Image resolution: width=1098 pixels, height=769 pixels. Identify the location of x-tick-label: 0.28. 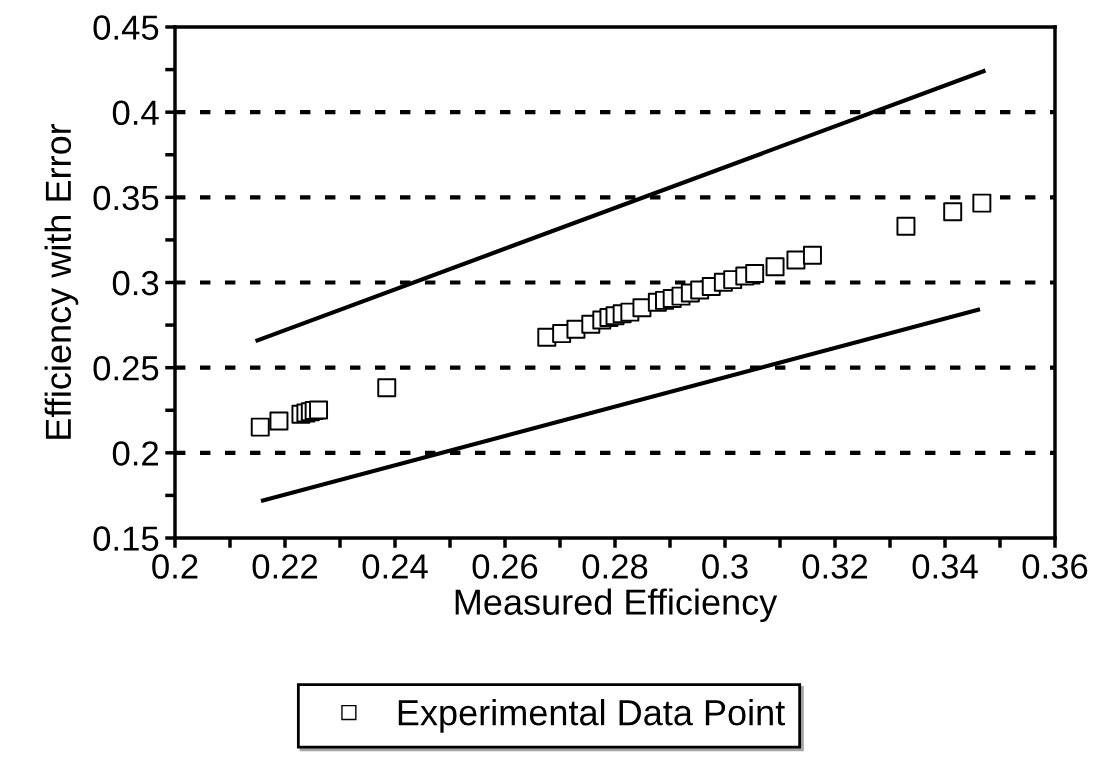
(615, 566).